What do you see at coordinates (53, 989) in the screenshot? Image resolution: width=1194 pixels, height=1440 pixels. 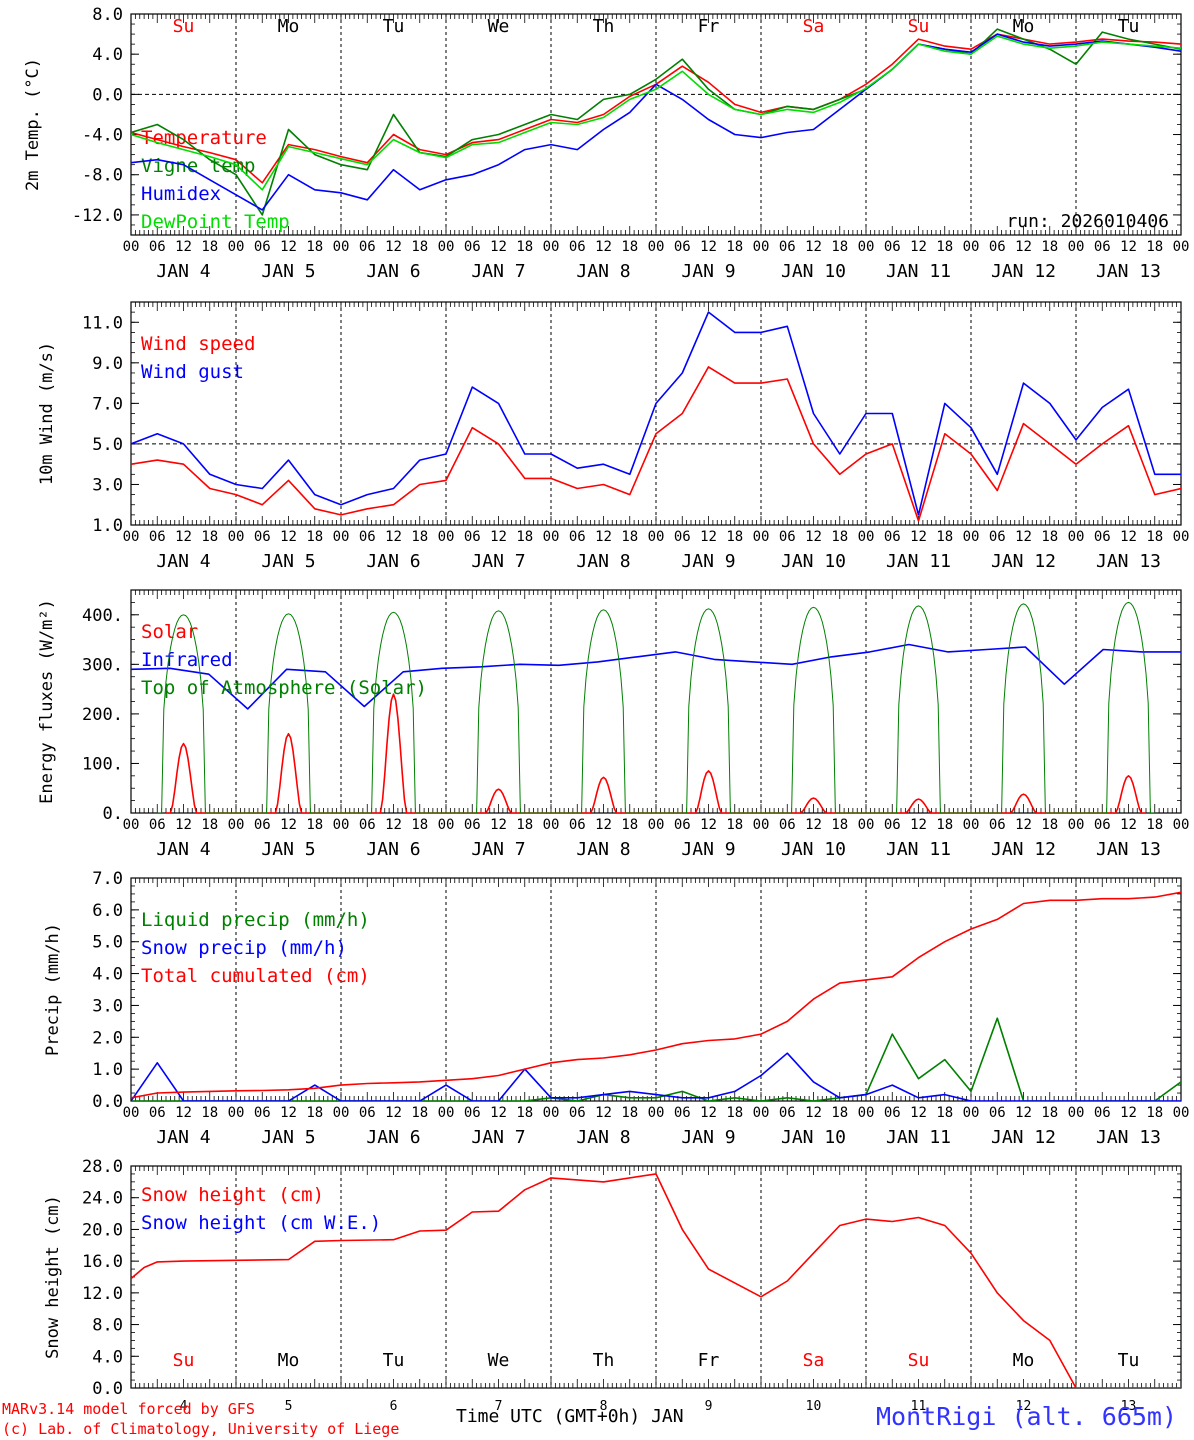 I see `y-axis-label: Precip (mm/h)` at bounding box center [53, 989].